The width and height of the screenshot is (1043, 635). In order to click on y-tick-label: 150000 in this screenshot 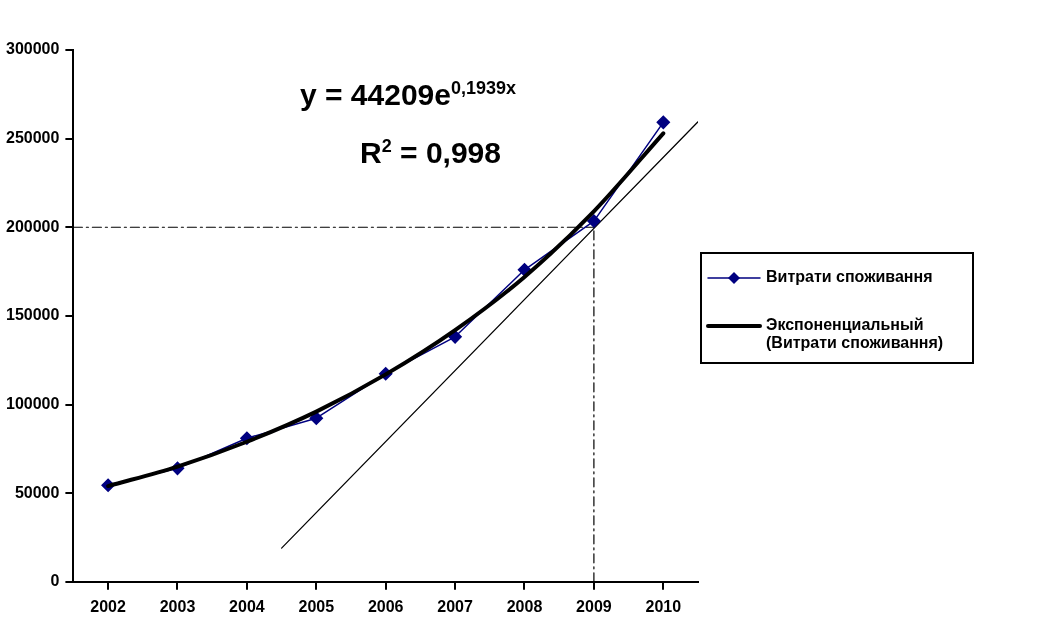, I will do `click(33, 315)`.